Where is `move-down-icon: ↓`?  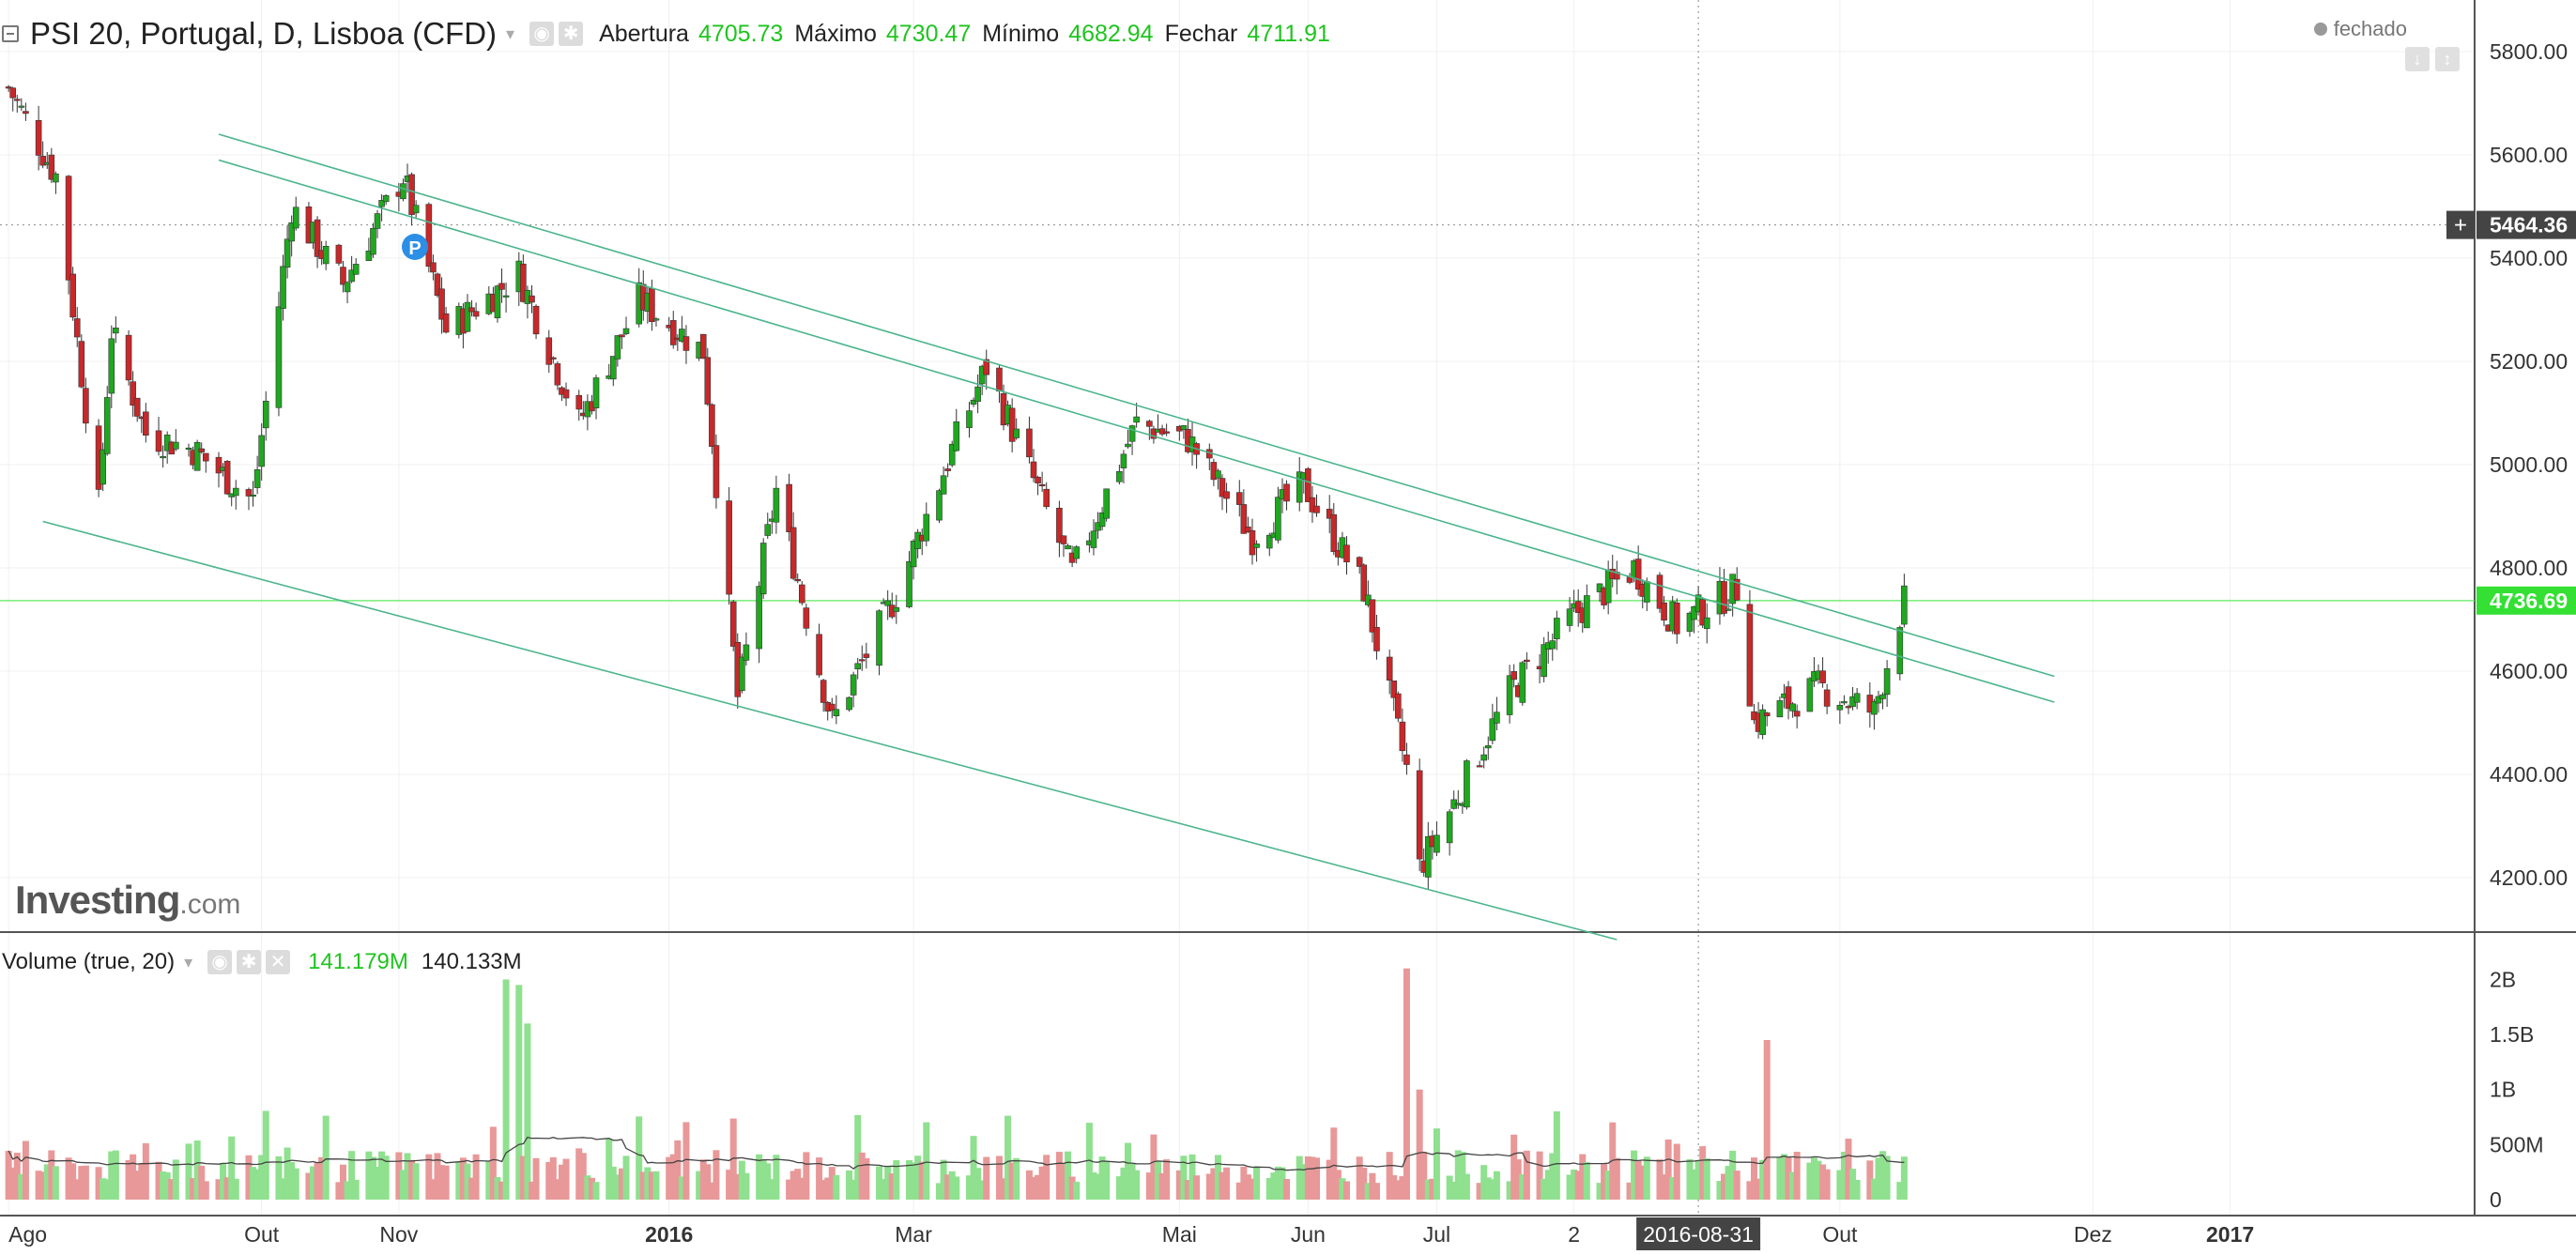
move-down-icon: ↓ is located at coordinates (2417, 59).